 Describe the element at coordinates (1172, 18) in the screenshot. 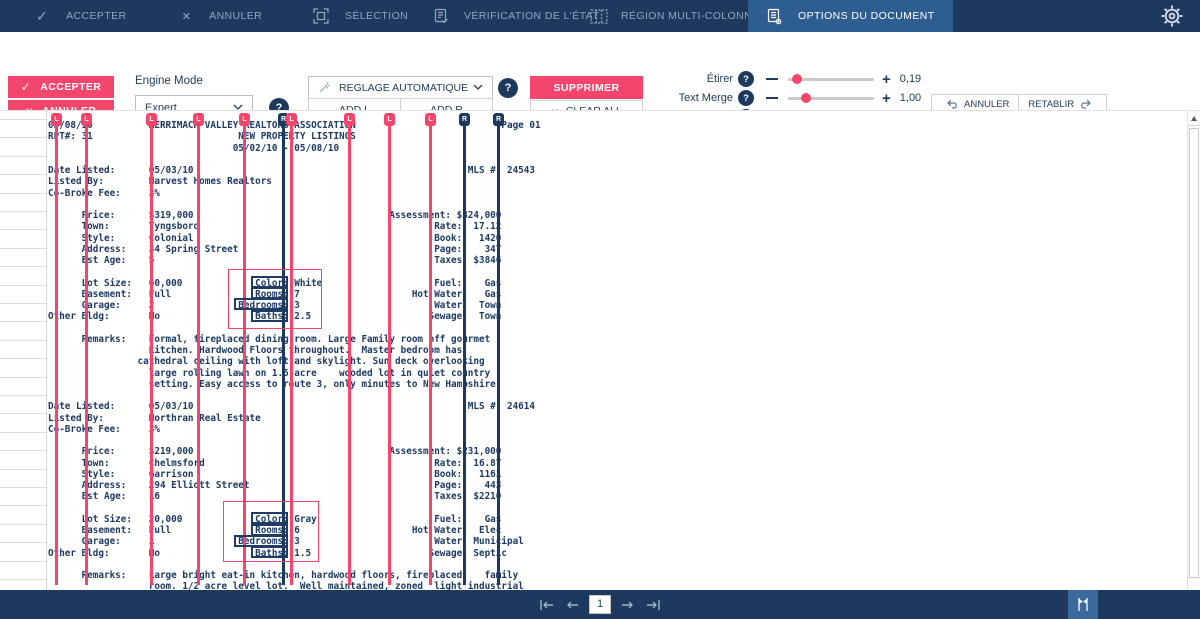

I see `settings-gear-button` at that location.